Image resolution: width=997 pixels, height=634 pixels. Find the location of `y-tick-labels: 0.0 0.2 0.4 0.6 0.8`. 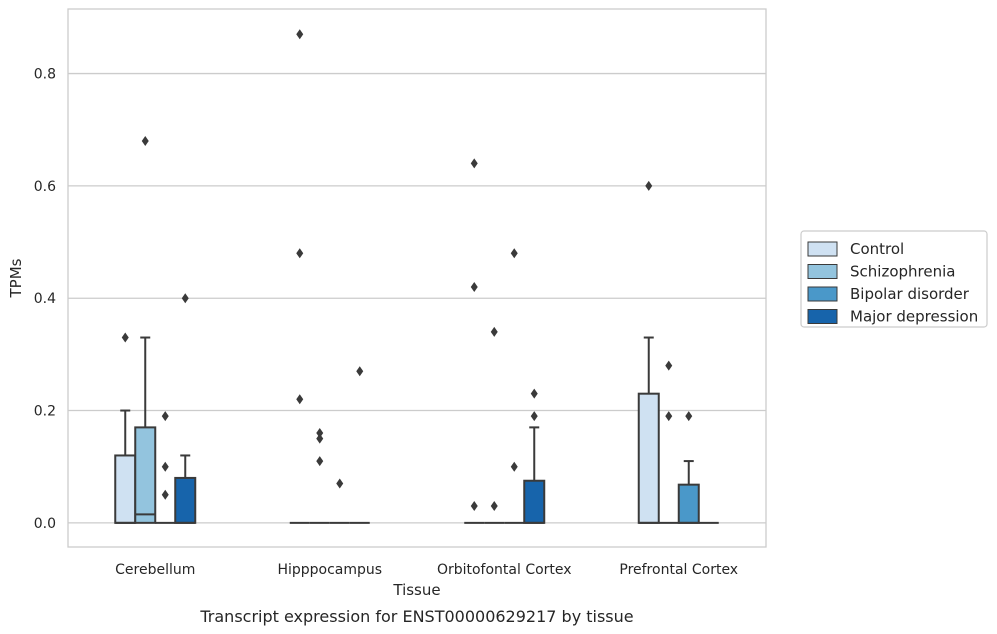

y-tick-labels: 0.0 0.2 0.4 0.6 0.8 is located at coordinates (45, 299).